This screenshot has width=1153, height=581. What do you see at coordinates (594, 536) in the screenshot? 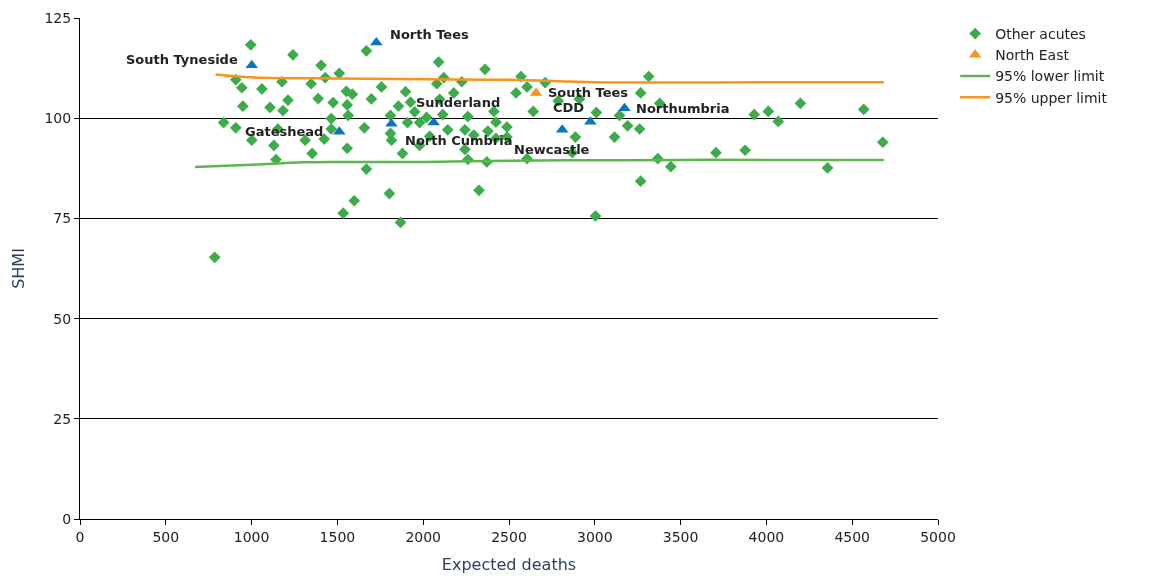
I see `x-tick-label: 3000` at bounding box center [594, 536].